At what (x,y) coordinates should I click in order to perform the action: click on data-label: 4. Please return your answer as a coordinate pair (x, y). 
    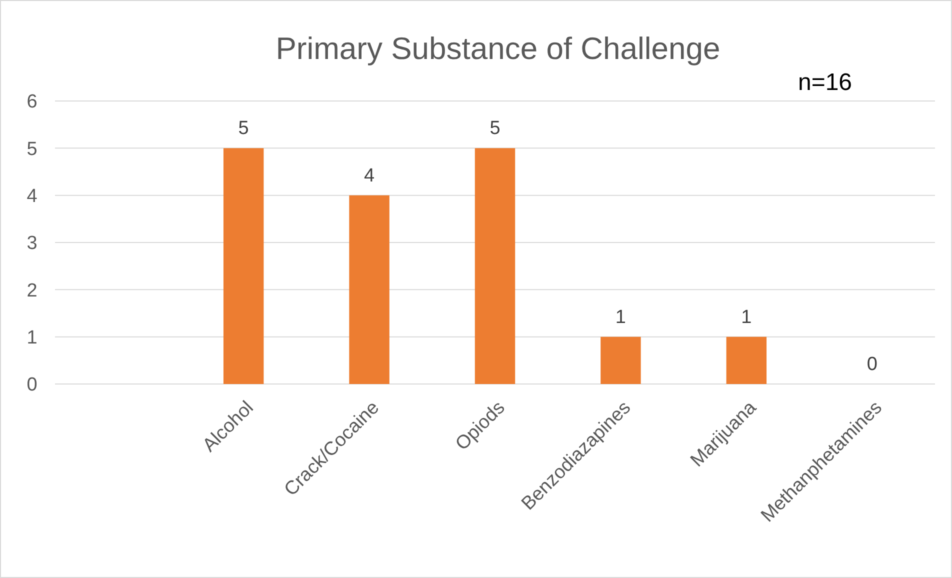
    Looking at the image, I should click on (369, 175).